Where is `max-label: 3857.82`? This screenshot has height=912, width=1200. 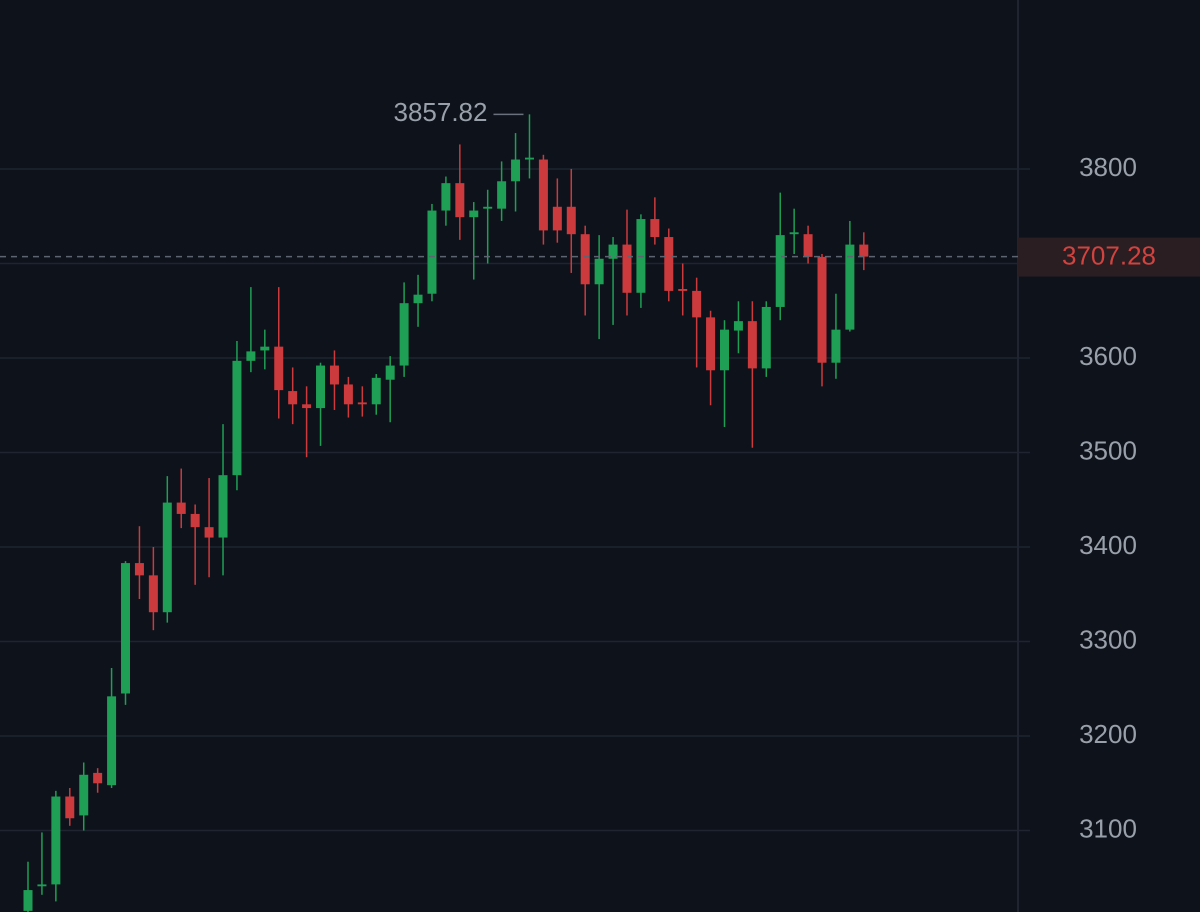 max-label: 3857.82 is located at coordinates (440, 112).